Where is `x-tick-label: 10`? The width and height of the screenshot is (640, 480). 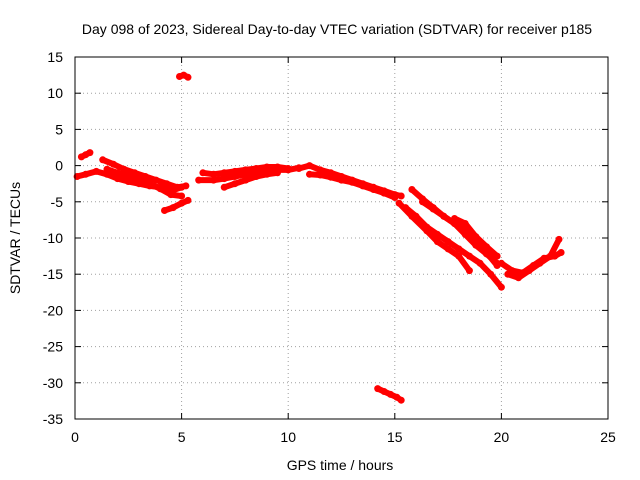
x-tick-label: 10 is located at coordinates (288, 437).